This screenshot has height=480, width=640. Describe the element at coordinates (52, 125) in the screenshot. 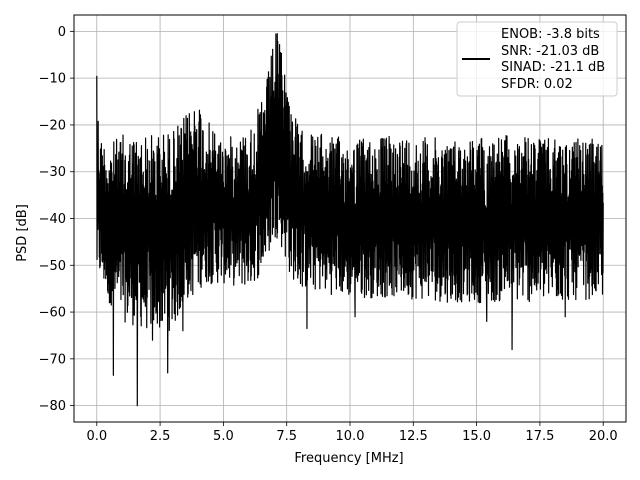

I see `y-tick-label: −20` at that location.